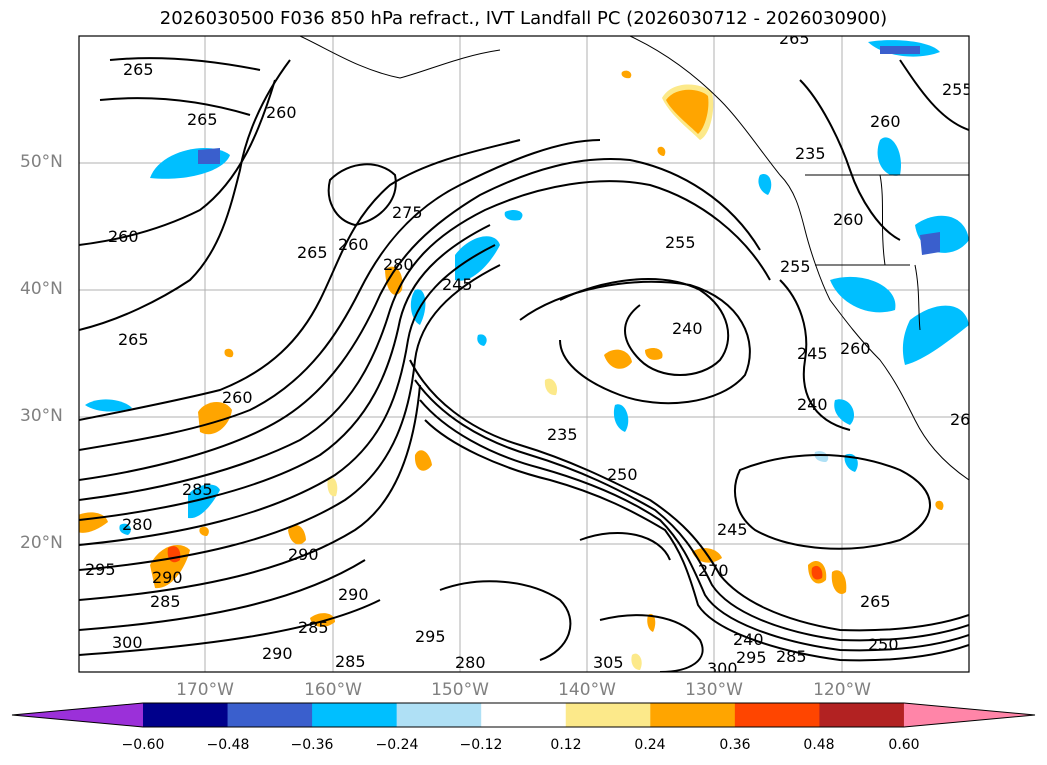 The height and width of the screenshot is (765, 1047). Describe the element at coordinates (481, 745) in the screenshot. I see `colorbar-tick: −0.12` at that location.